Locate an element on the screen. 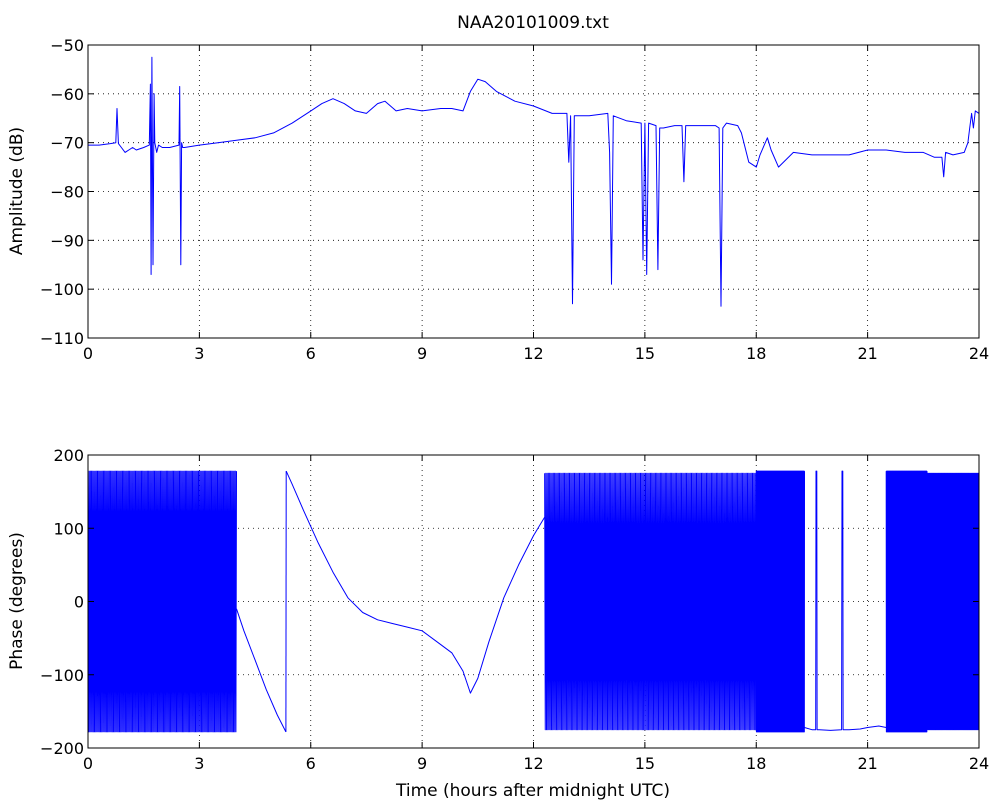 This screenshot has width=998, height=806. phase-x-tick-label: 0 is located at coordinates (88, 763).